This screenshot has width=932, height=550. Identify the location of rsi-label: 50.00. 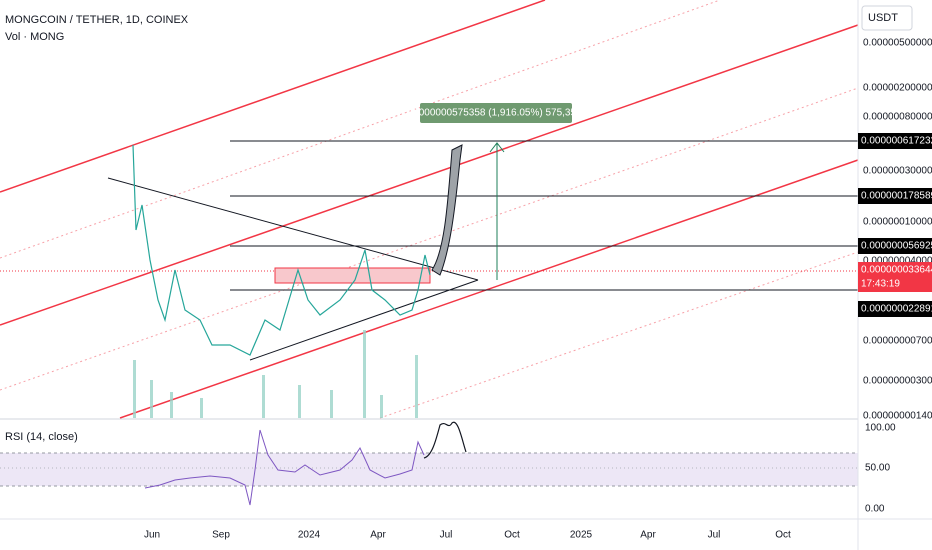
(877, 468).